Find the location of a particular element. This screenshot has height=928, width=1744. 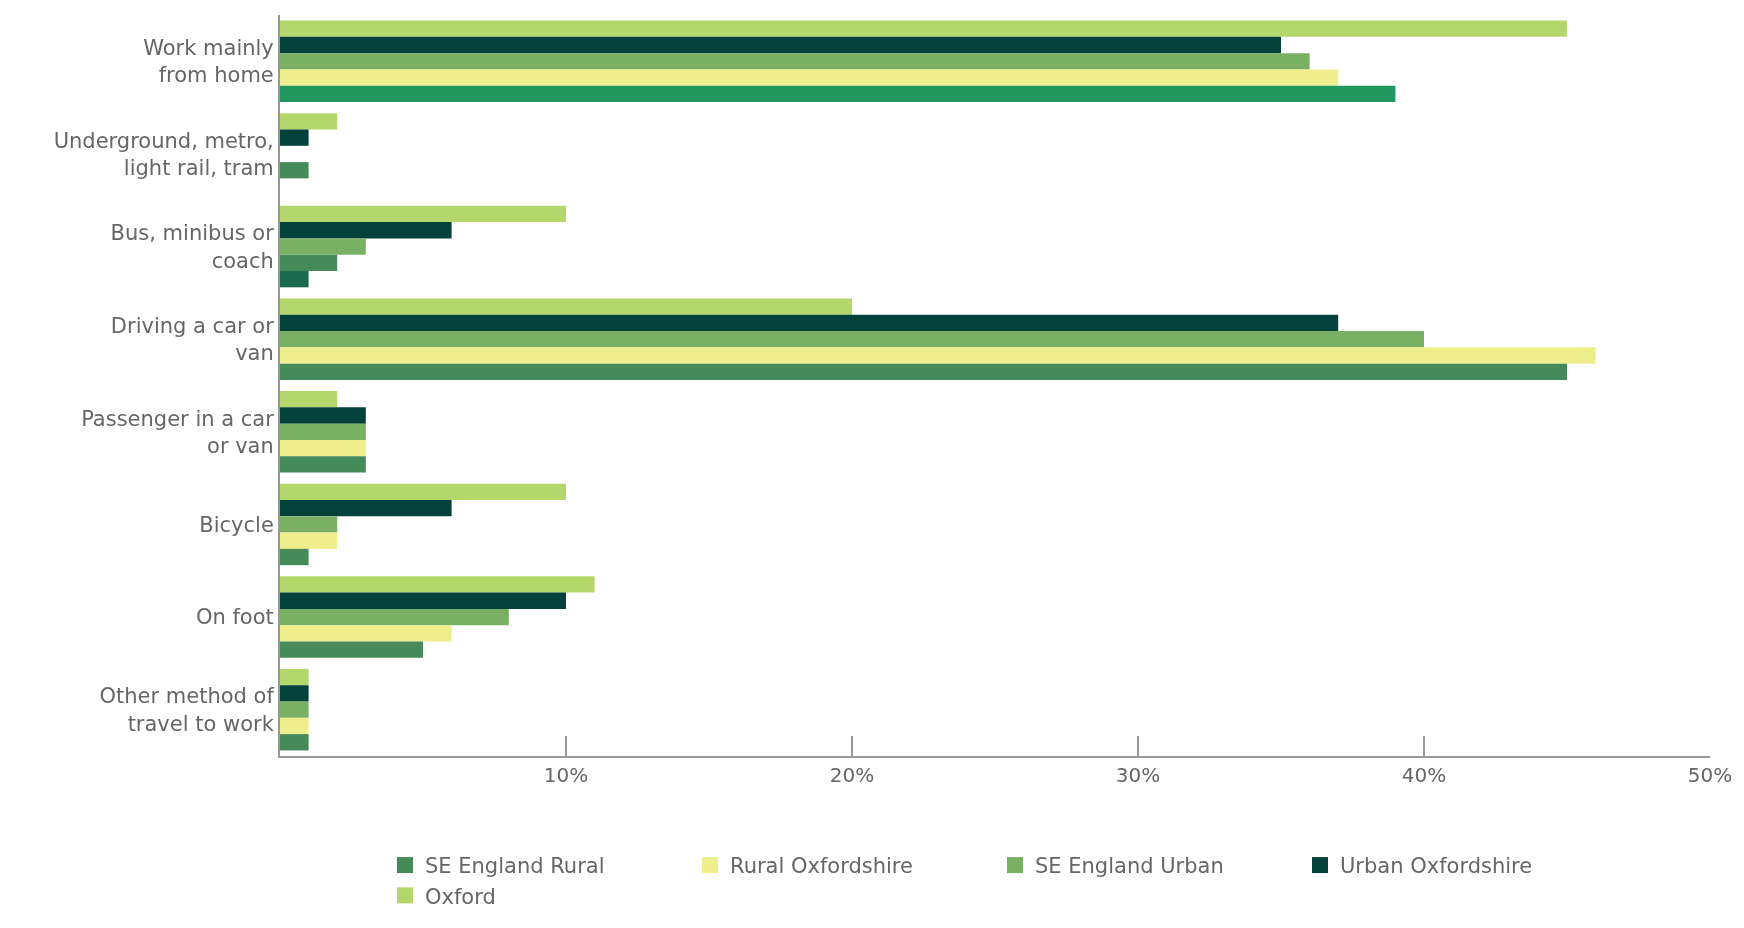

x-tick-label: 30% is located at coordinates (1138, 775).